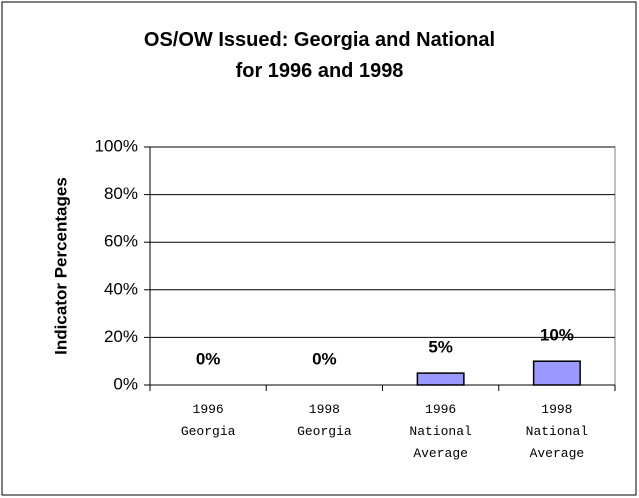 The height and width of the screenshot is (498, 639). Describe the element at coordinates (121, 241) in the screenshot. I see `y-tick-label: 60%` at that location.